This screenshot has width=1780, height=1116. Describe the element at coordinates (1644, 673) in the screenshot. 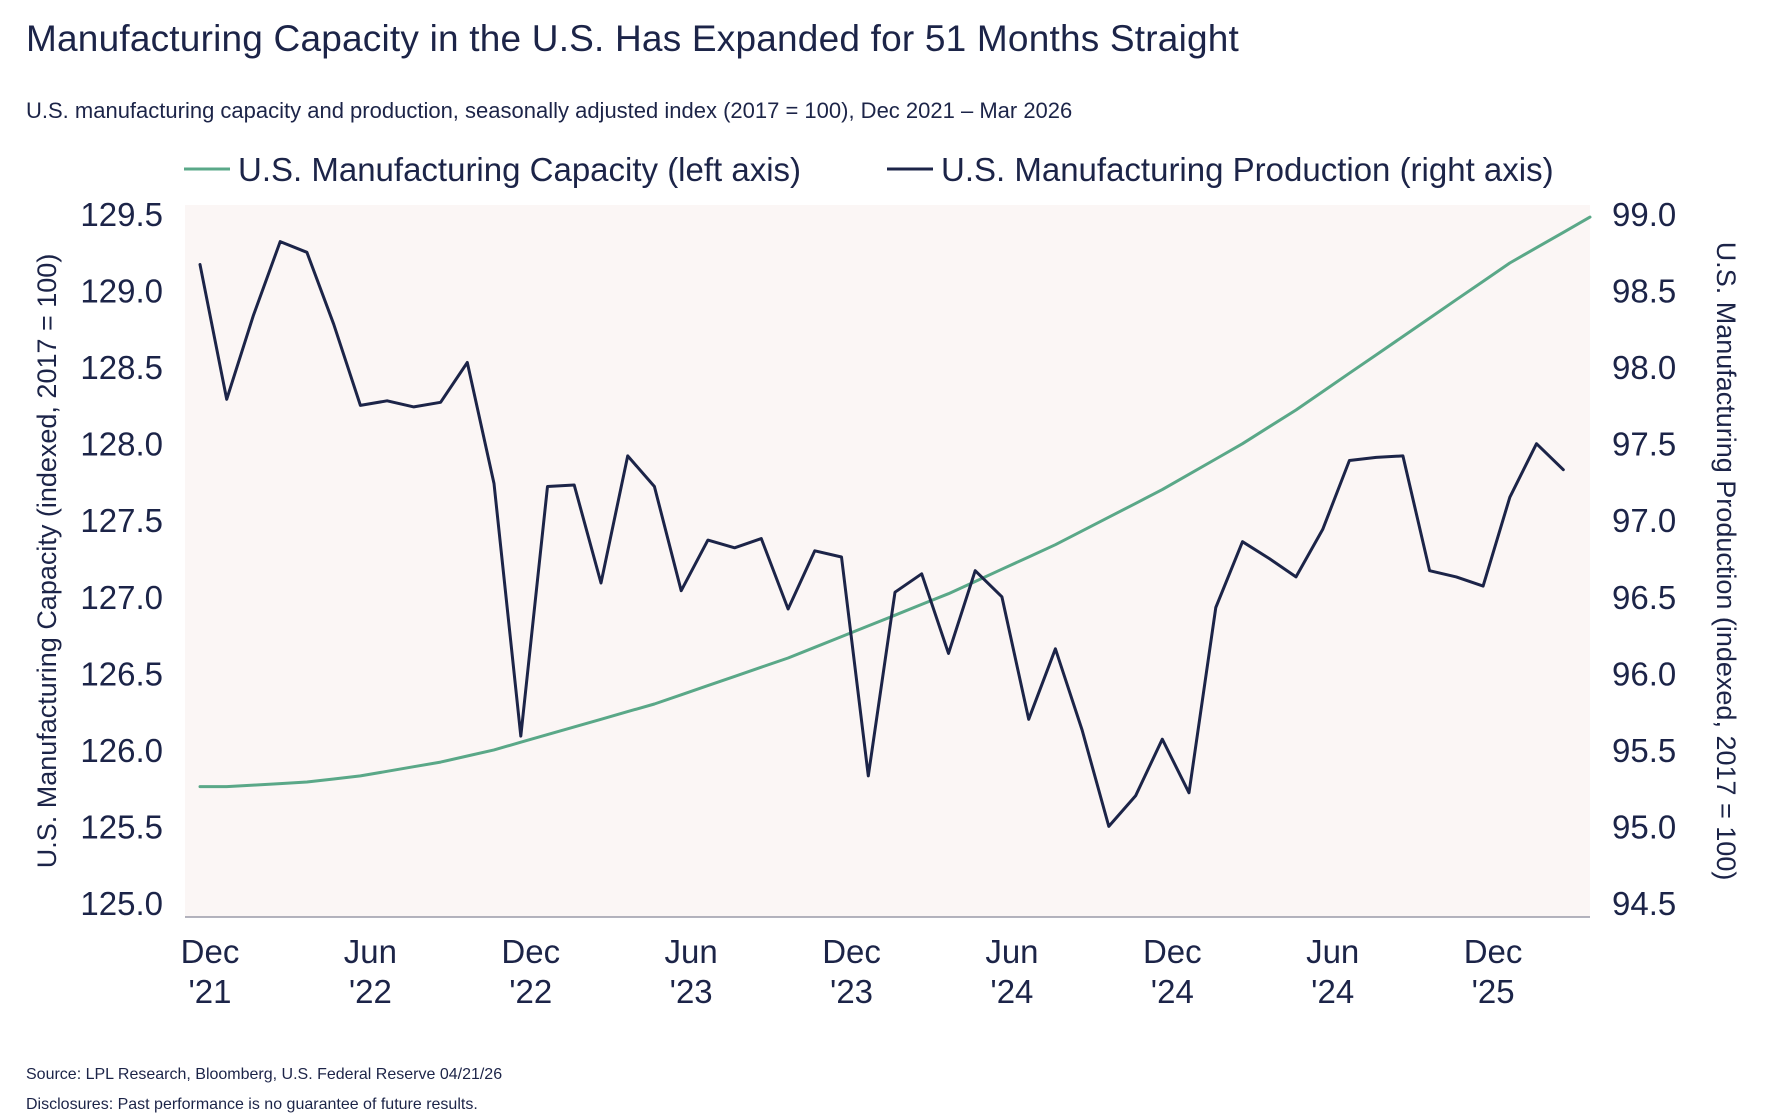

I see `y-right-tick-label: 96.0` at that location.